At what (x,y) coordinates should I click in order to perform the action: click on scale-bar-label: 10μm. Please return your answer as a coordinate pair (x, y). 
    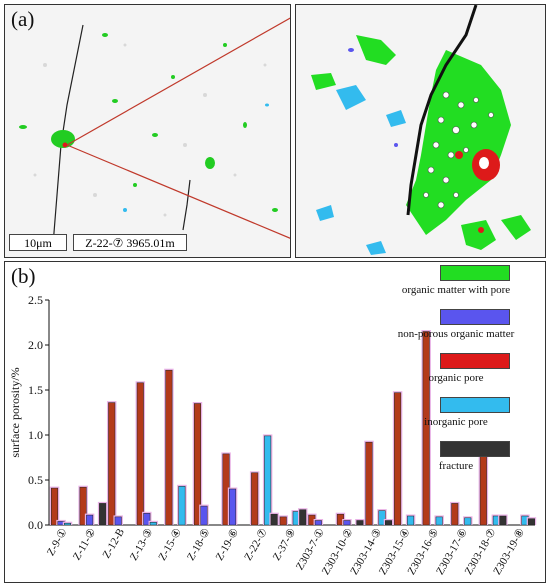
    Looking at the image, I should click on (38, 242).